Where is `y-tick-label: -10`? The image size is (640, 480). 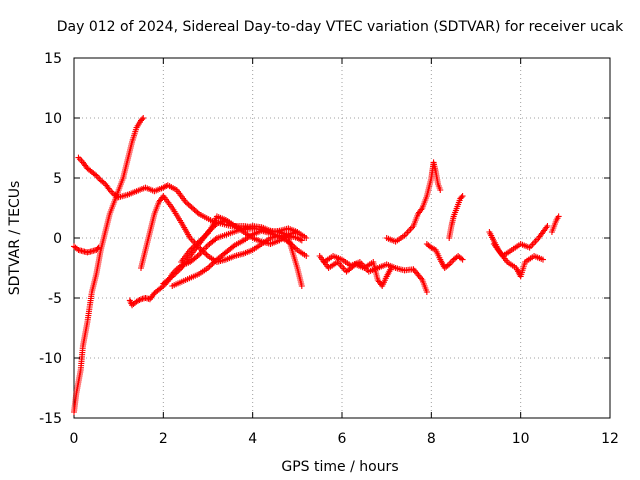 y-tick-label: -10 is located at coordinates (50, 359).